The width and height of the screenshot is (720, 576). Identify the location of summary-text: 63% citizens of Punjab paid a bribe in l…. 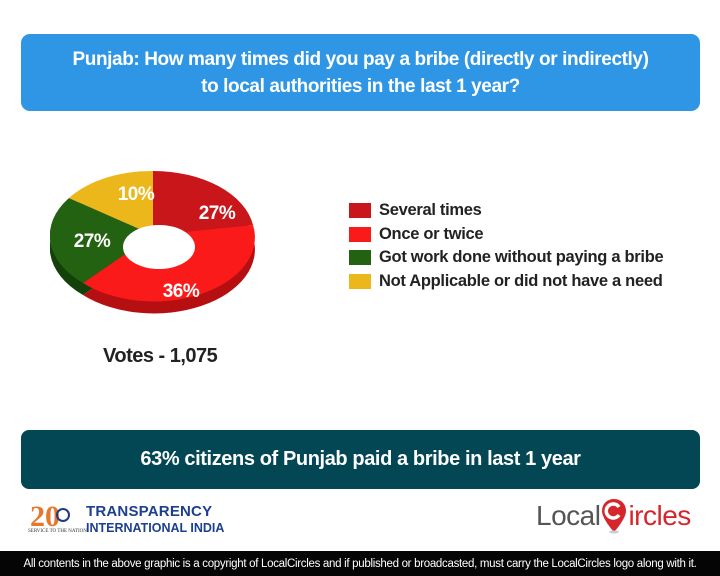
(360, 459).